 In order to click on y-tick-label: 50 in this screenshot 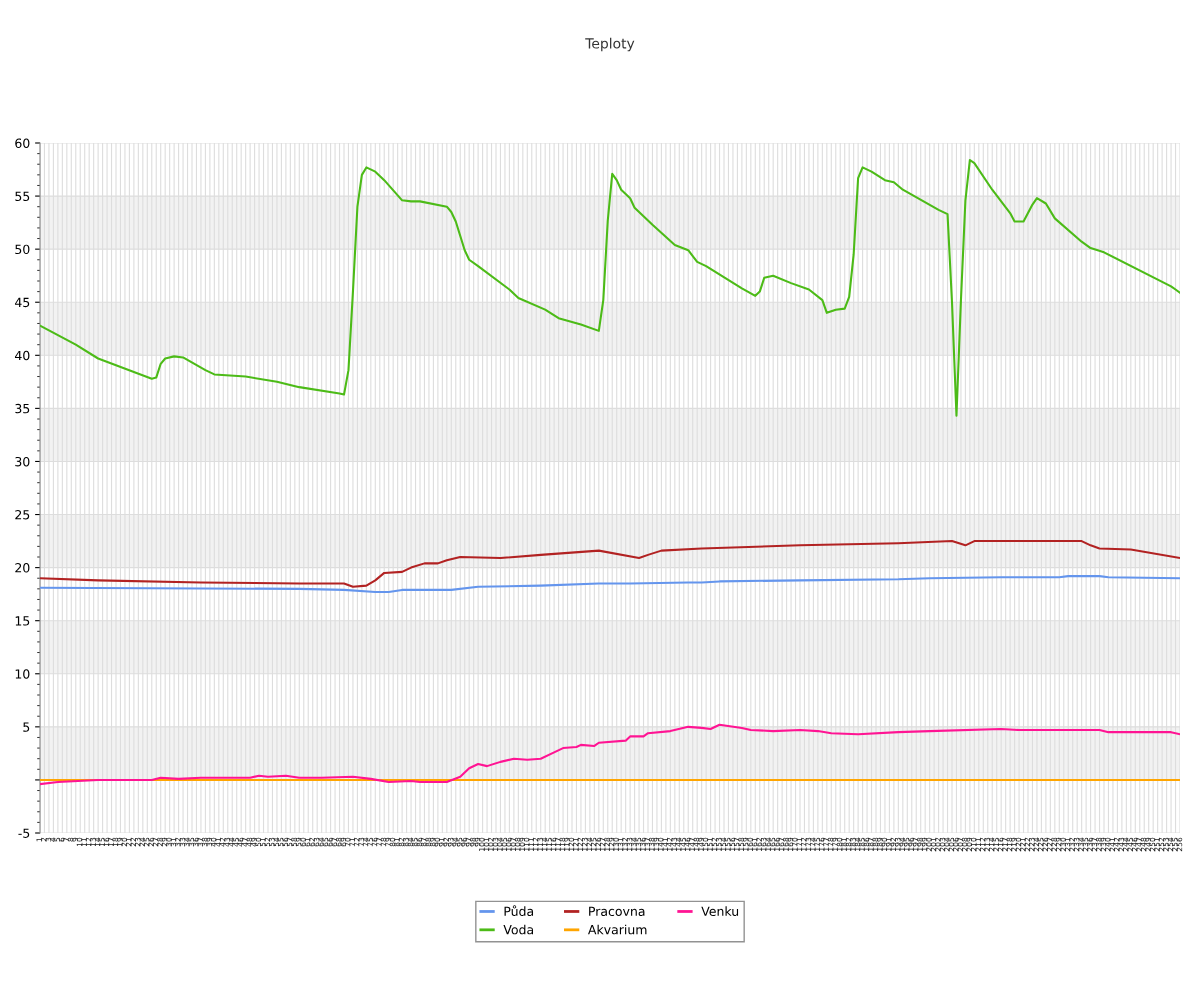, I will do `click(22, 249)`.